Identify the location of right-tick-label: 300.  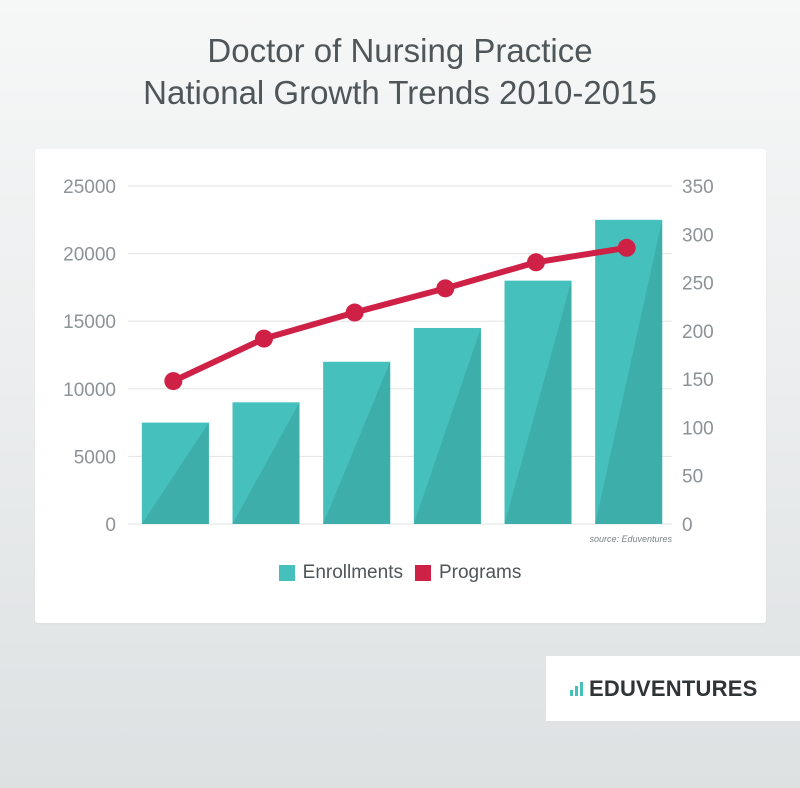
(698, 235).